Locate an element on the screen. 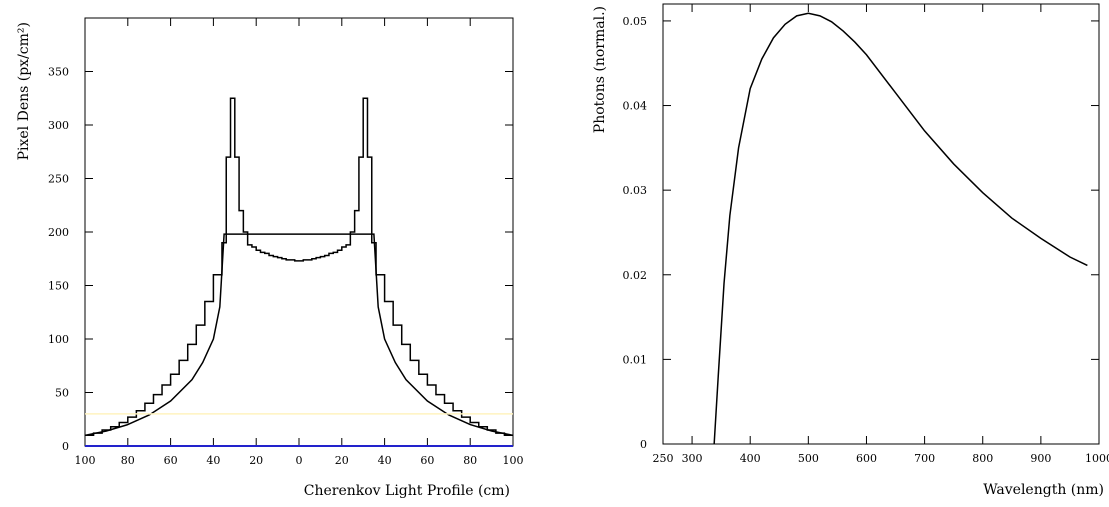 Image resolution: width=1109 pixels, height=507 pixels. left-y-tick-label: 100 is located at coordinates (58, 339).